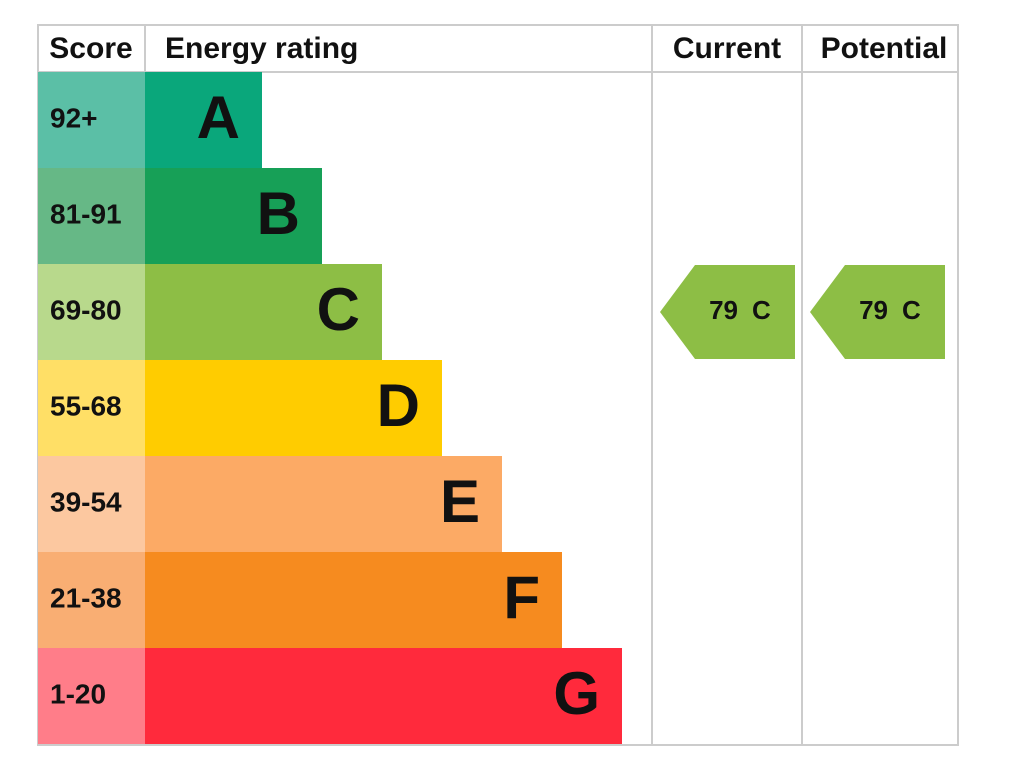  I want to click on score-range: 81-91, so click(86, 213).